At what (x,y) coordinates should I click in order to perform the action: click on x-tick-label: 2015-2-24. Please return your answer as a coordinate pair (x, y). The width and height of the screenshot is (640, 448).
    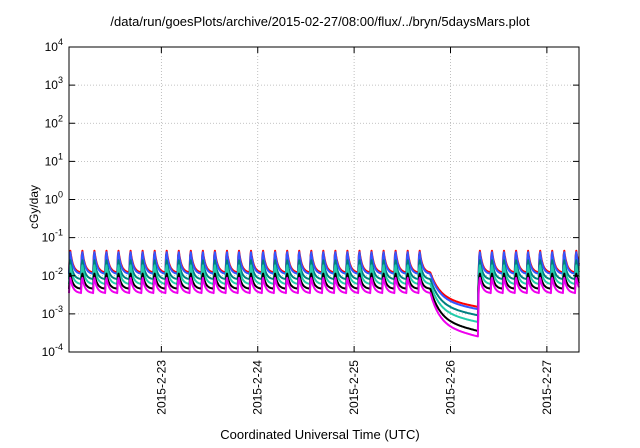
    Looking at the image, I should click on (258, 387).